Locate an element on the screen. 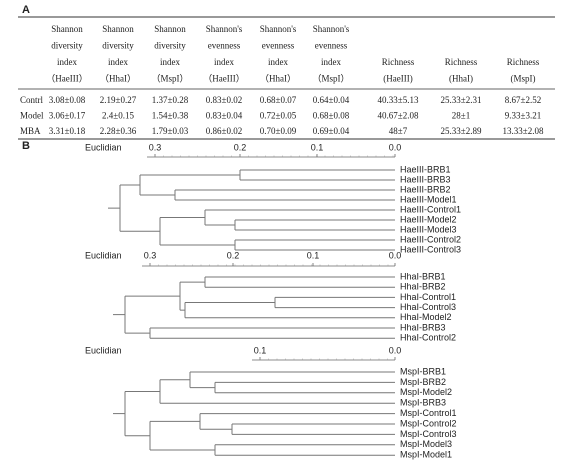  table-cell: 2.28±0.36 is located at coordinates (118, 131).